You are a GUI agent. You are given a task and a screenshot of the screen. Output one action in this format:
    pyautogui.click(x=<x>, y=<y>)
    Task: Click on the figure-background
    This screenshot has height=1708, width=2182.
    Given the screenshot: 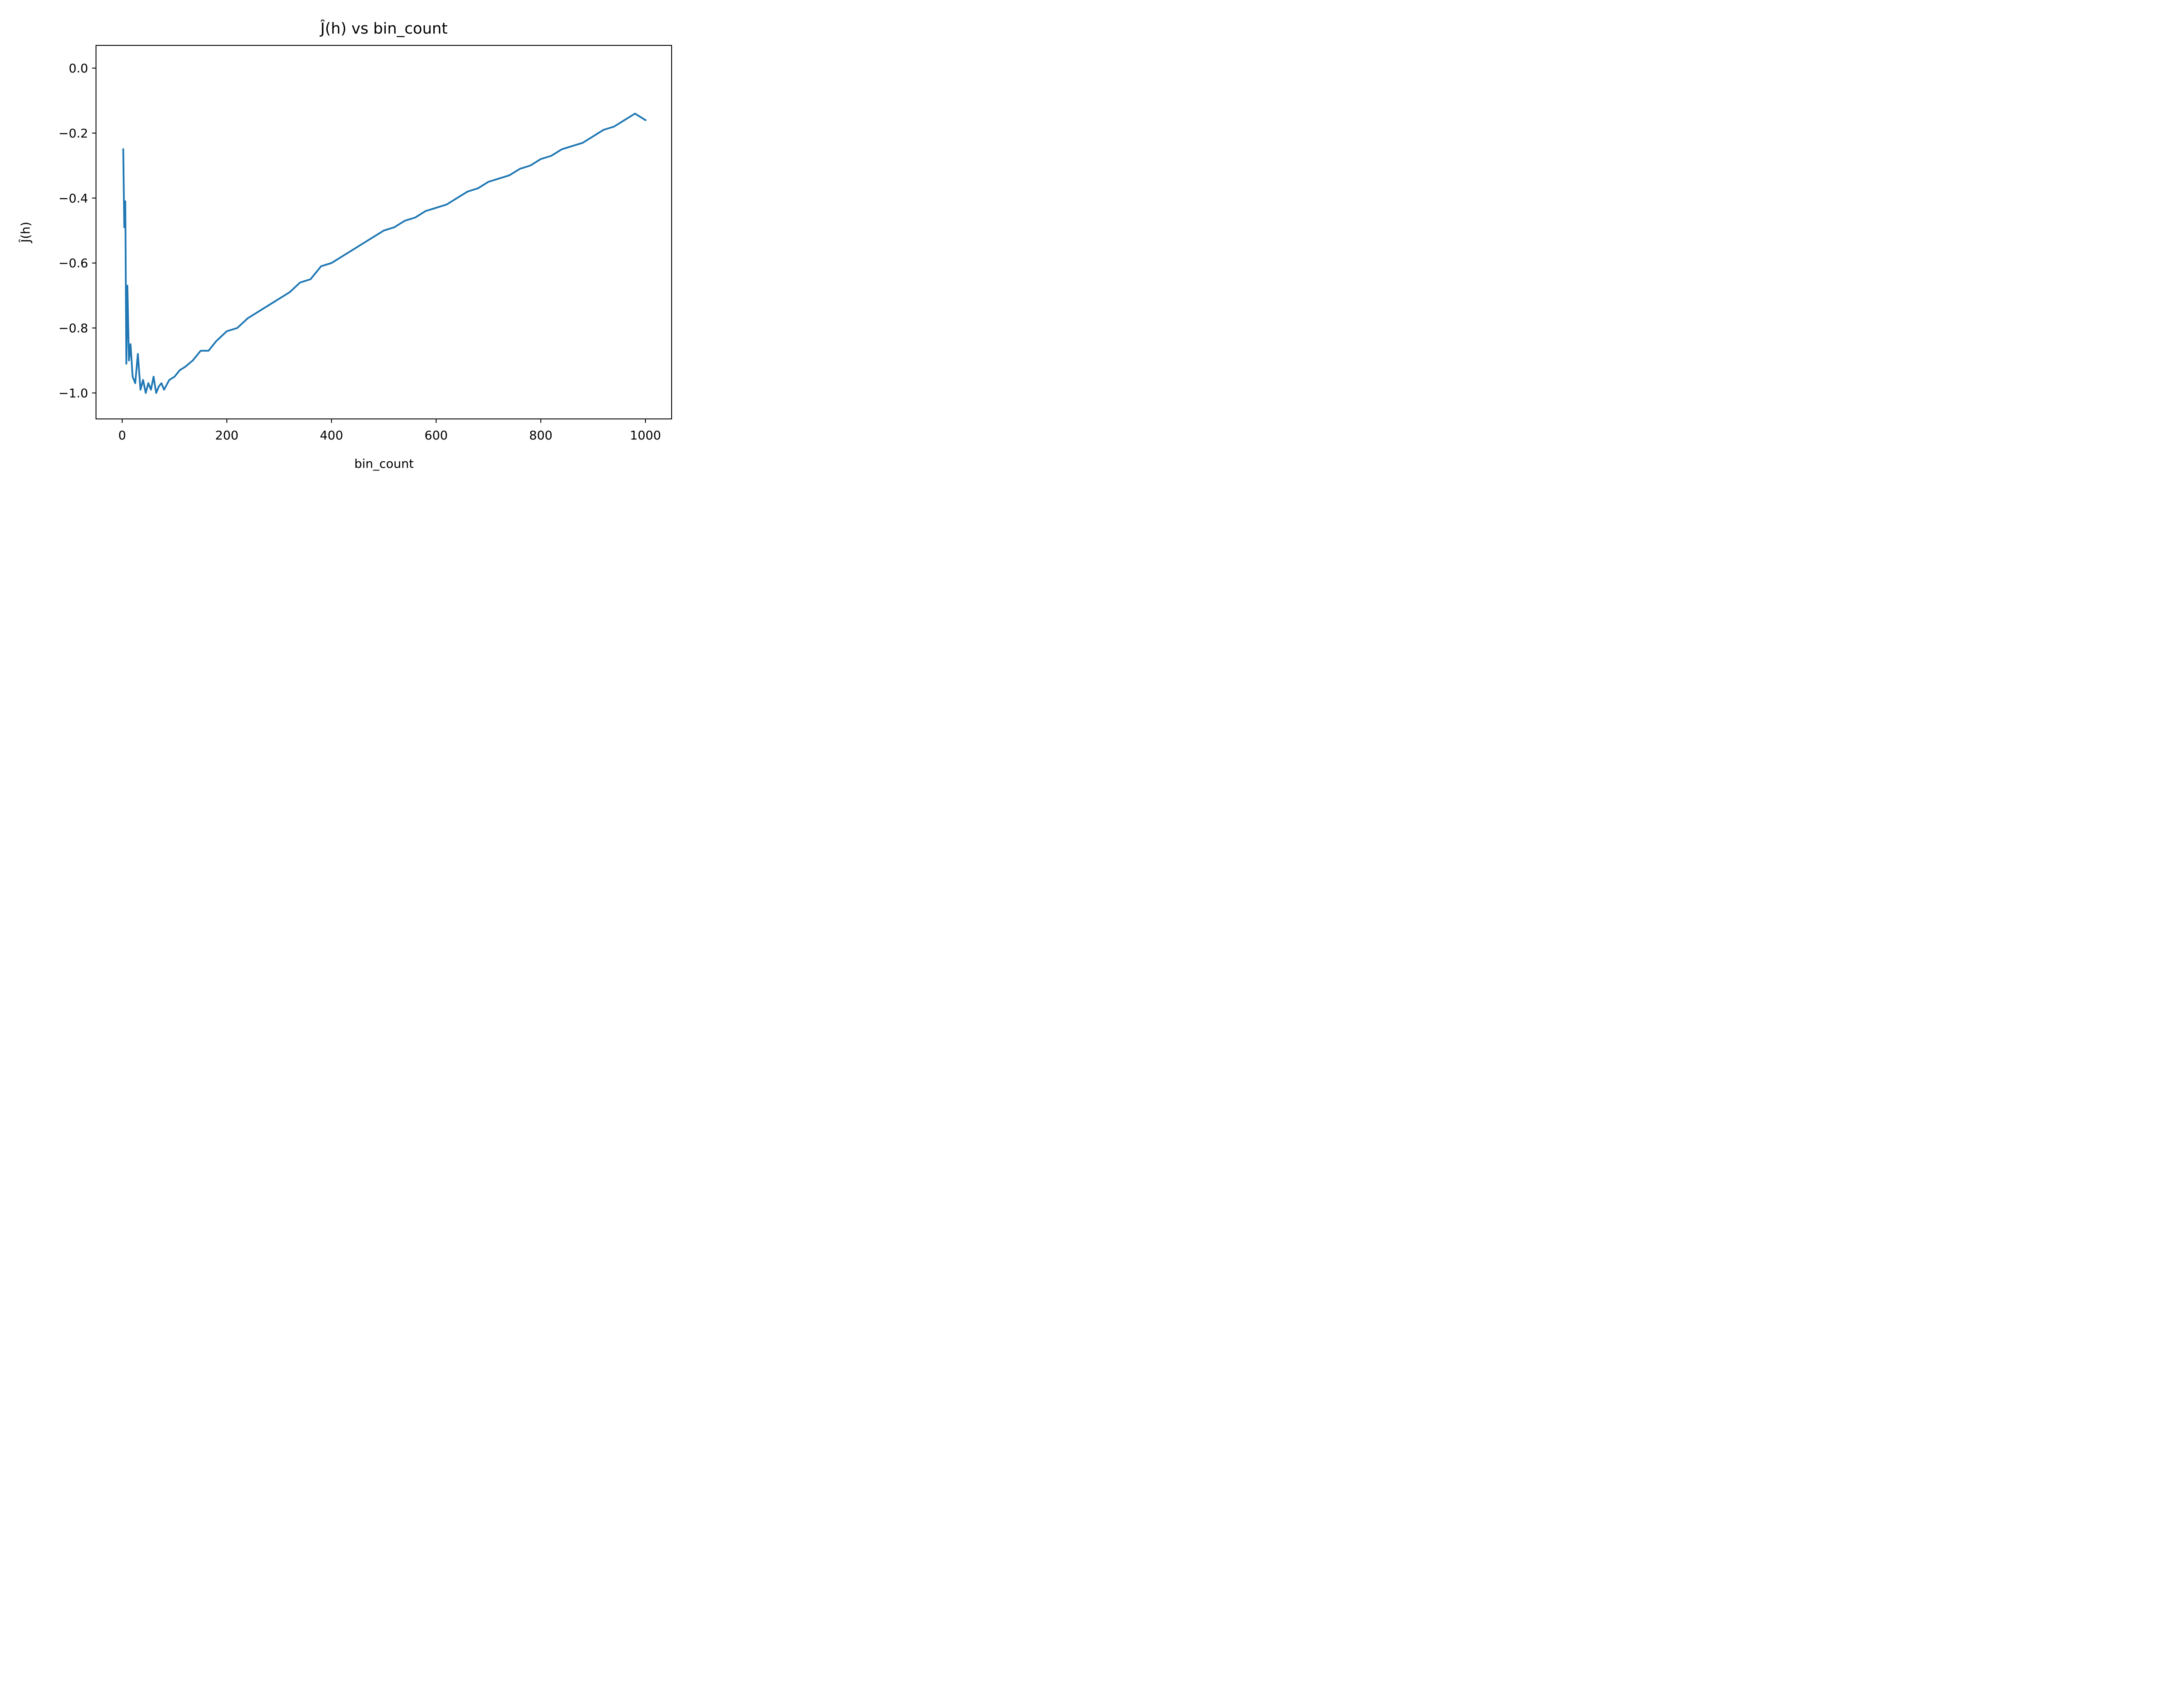 What is the action you would take?
    pyautogui.click(x=340, y=241)
    